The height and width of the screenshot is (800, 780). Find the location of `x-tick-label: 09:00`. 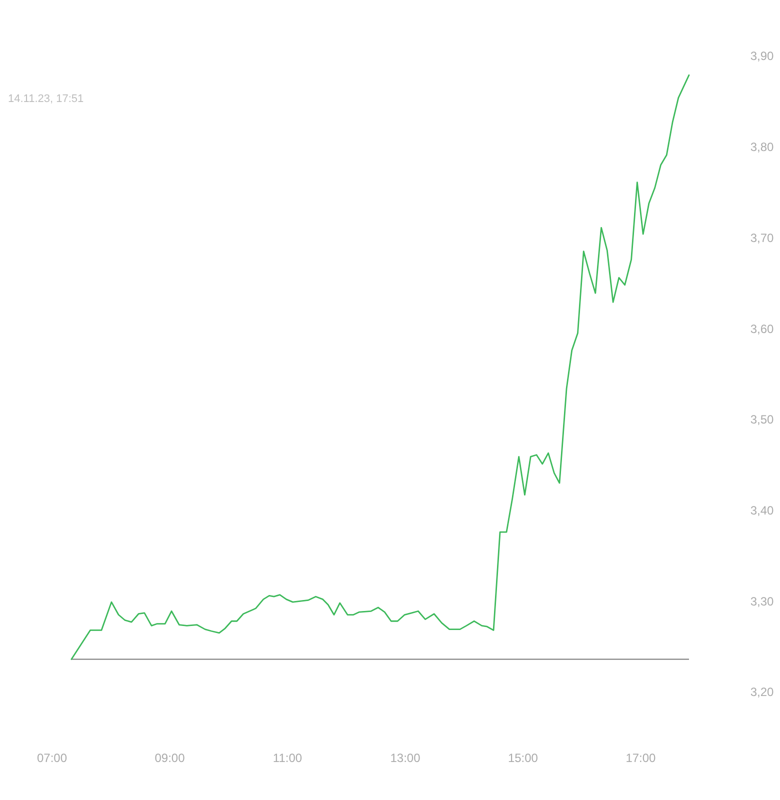

x-tick-label: 09:00 is located at coordinates (170, 758).